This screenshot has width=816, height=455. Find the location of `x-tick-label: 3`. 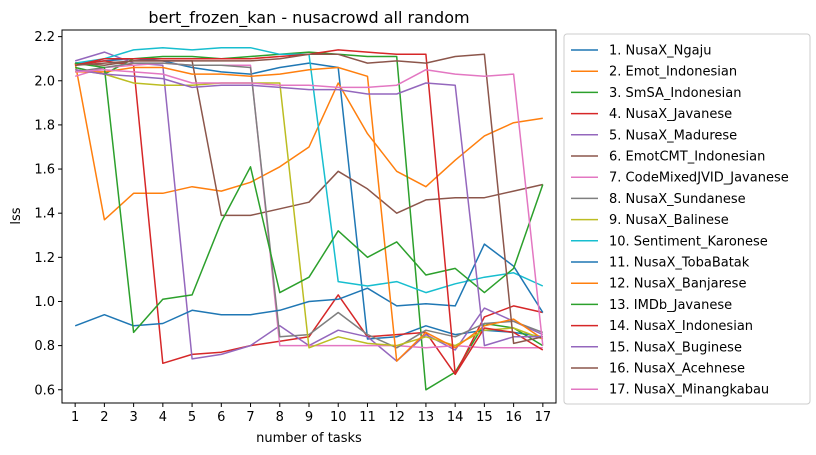

x-tick-label: 3 is located at coordinates (133, 417).